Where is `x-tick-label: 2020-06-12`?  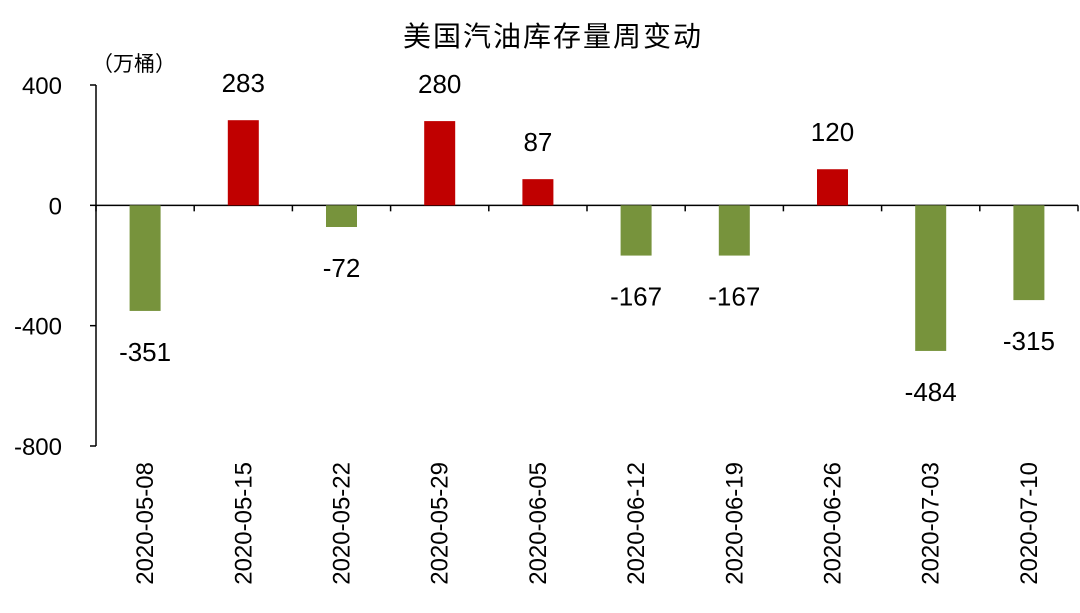 x-tick-label: 2020-06-12 is located at coordinates (636, 523).